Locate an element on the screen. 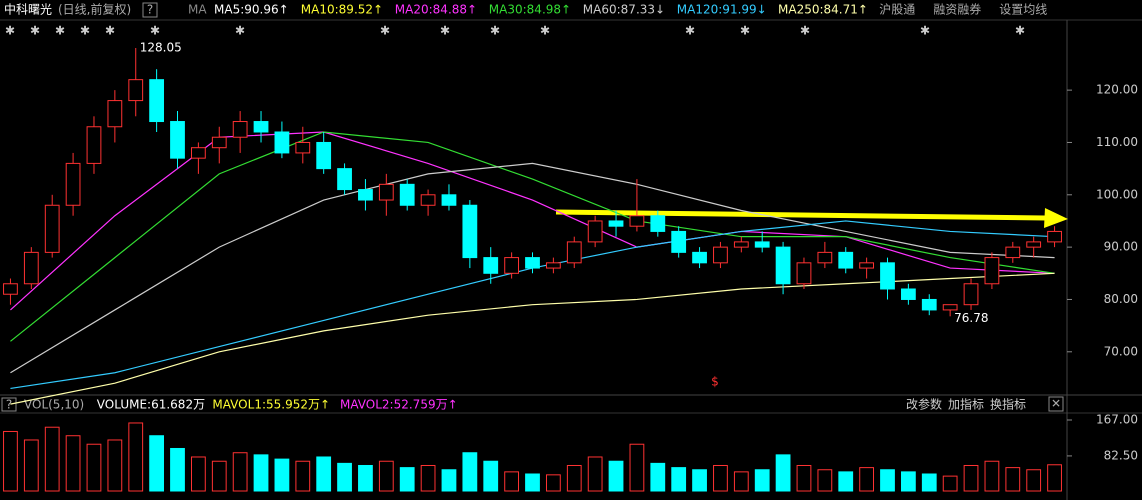 The image size is (1142, 500). close-icon: ✕ is located at coordinates (1056, 404).